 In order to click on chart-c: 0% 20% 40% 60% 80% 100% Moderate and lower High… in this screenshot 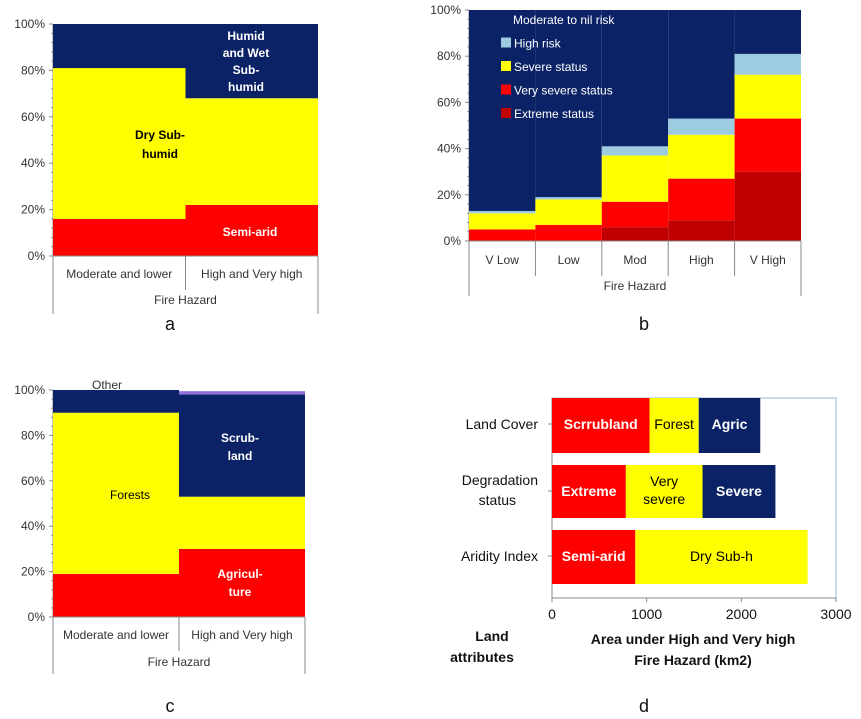, I will do `click(160, 526)`.